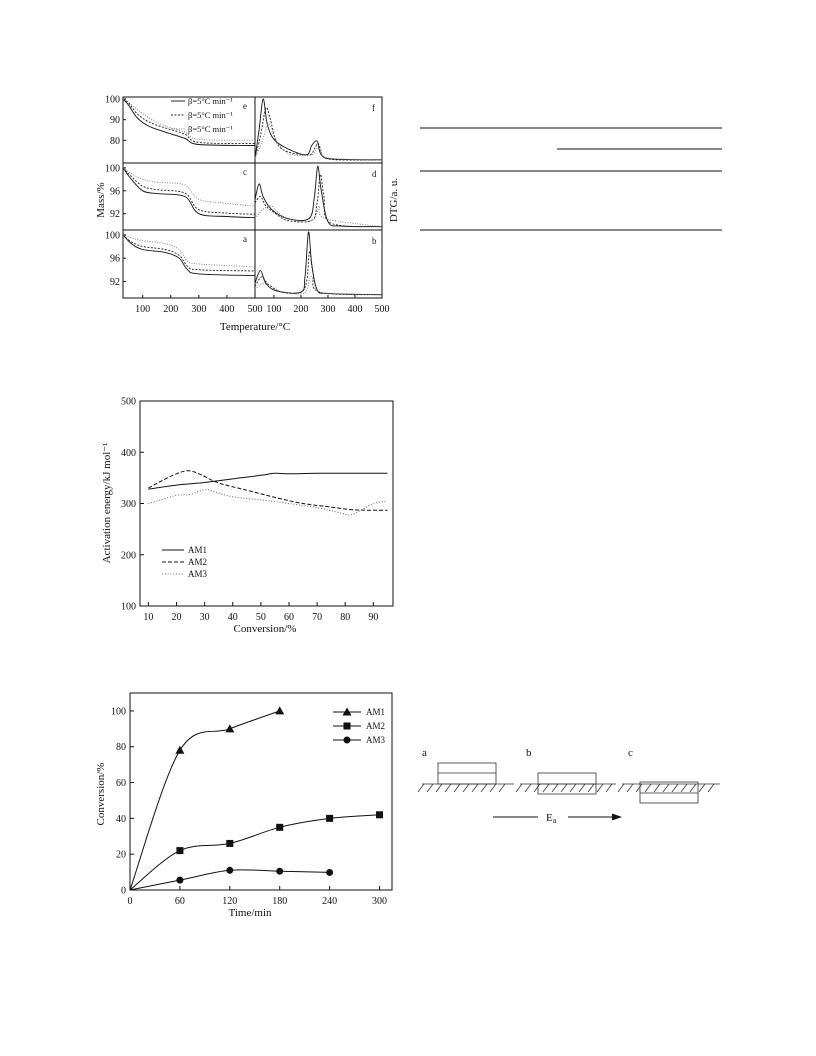  What do you see at coordinates (180, 901) in the screenshot?
I see `time-tick-label: 60` at bounding box center [180, 901].